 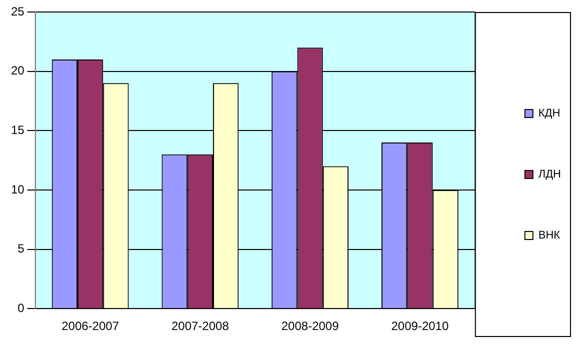 I want to click on y-tick-label: 25, so click(x=17, y=11).